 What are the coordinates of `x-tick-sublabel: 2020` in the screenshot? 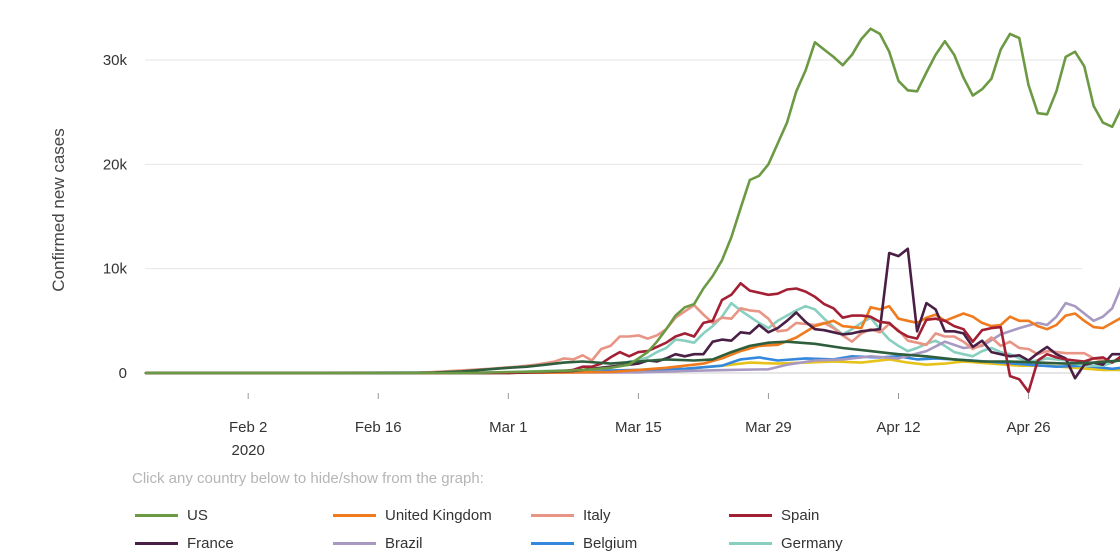 It's located at (248, 450).